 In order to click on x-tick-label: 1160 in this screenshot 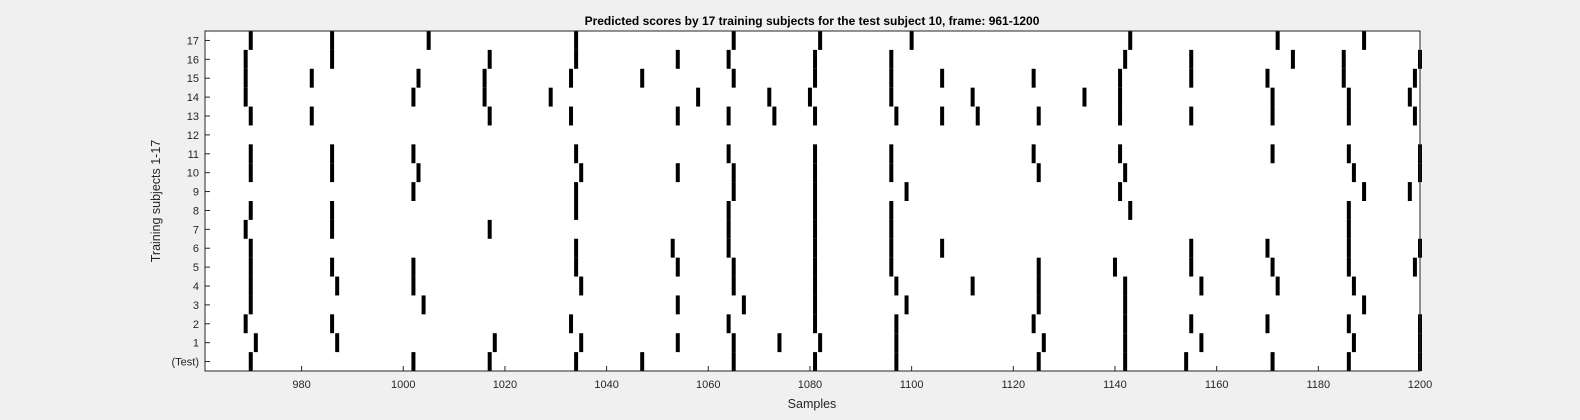, I will do `click(1217, 385)`.